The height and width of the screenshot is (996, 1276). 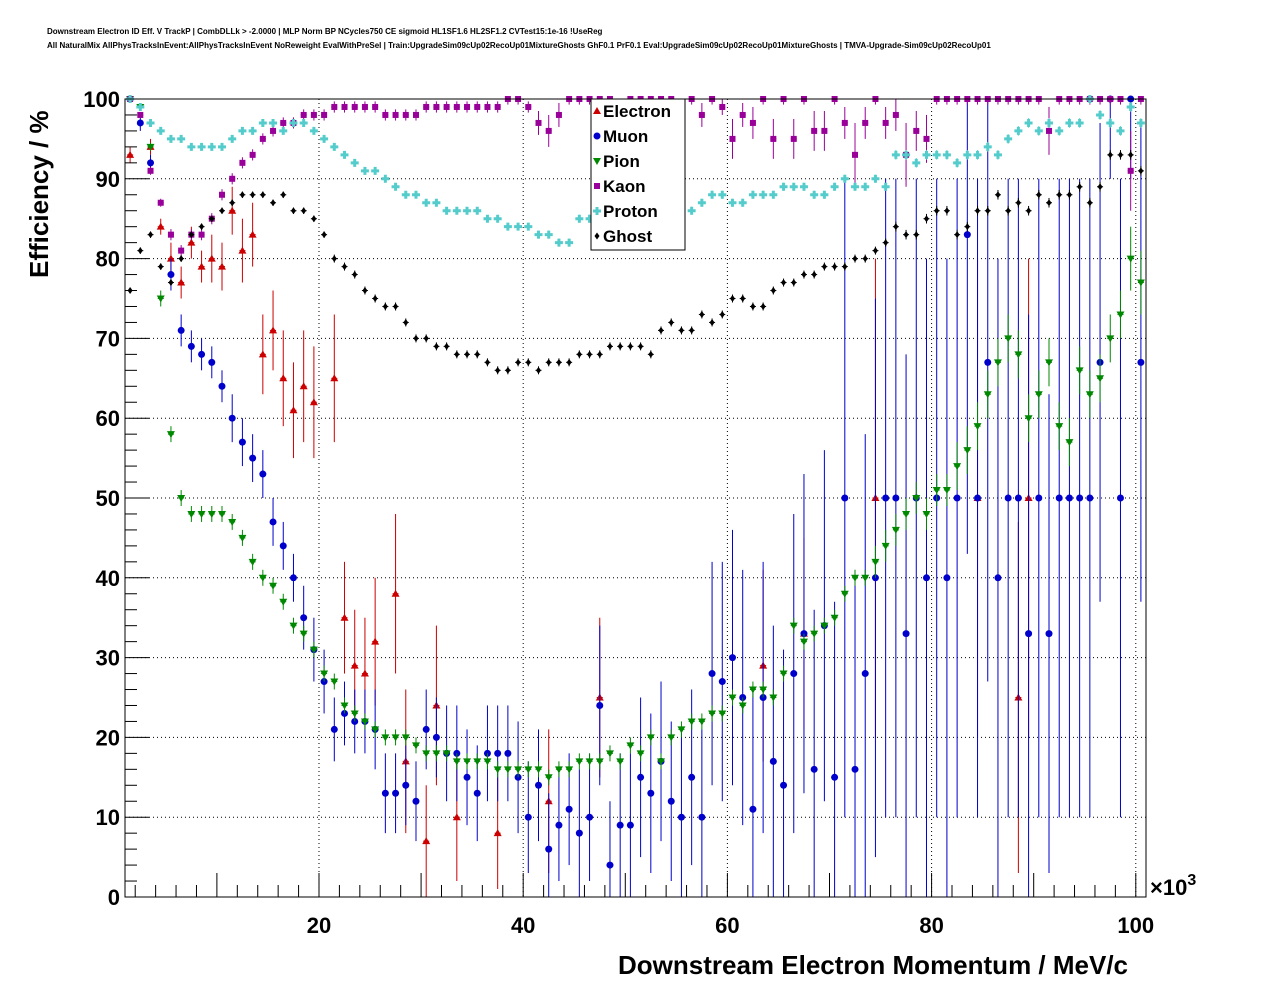 I want to click on y-tick-label: 50, so click(x=108, y=498).